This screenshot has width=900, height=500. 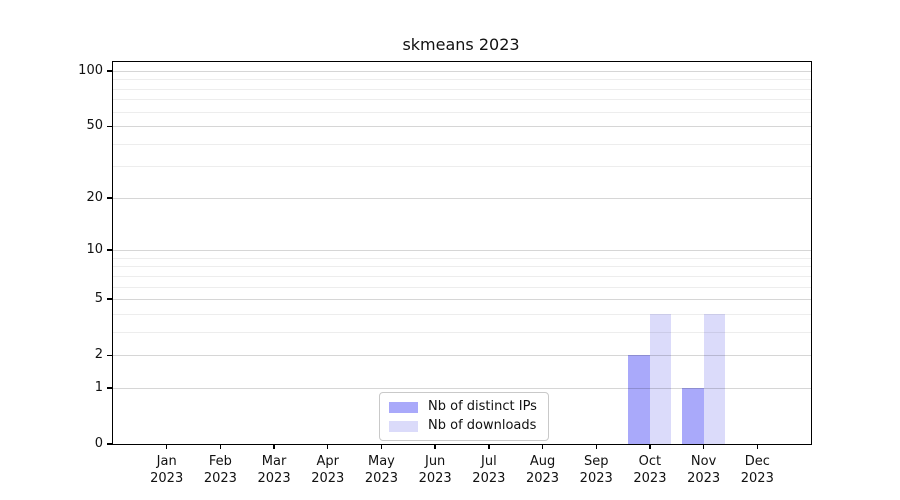 I want to click on x-tick-feb, so click(x=220, y=446).